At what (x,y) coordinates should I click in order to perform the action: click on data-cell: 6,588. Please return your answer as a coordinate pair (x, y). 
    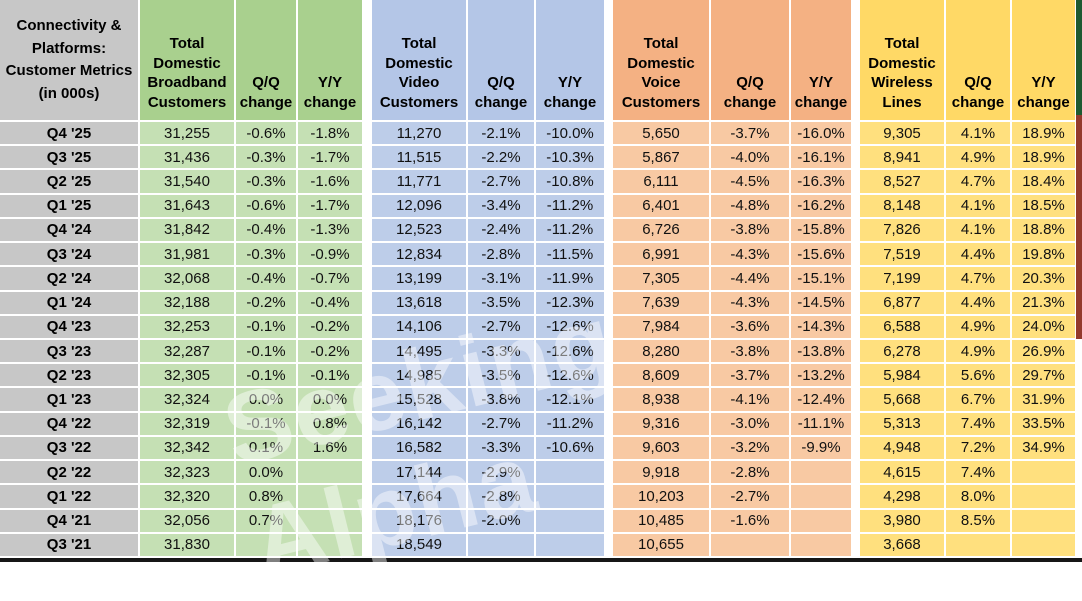
    Looking at the image, I should click on (903, 327).